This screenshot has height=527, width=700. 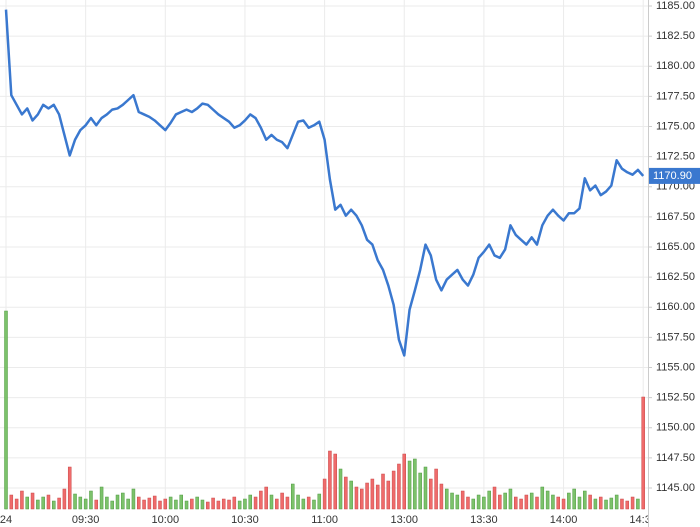 What do you see at coordinates (675, 247) in the screenshot?
I see `y-tick-label: 1165.00` at bounding box center [675, 247].